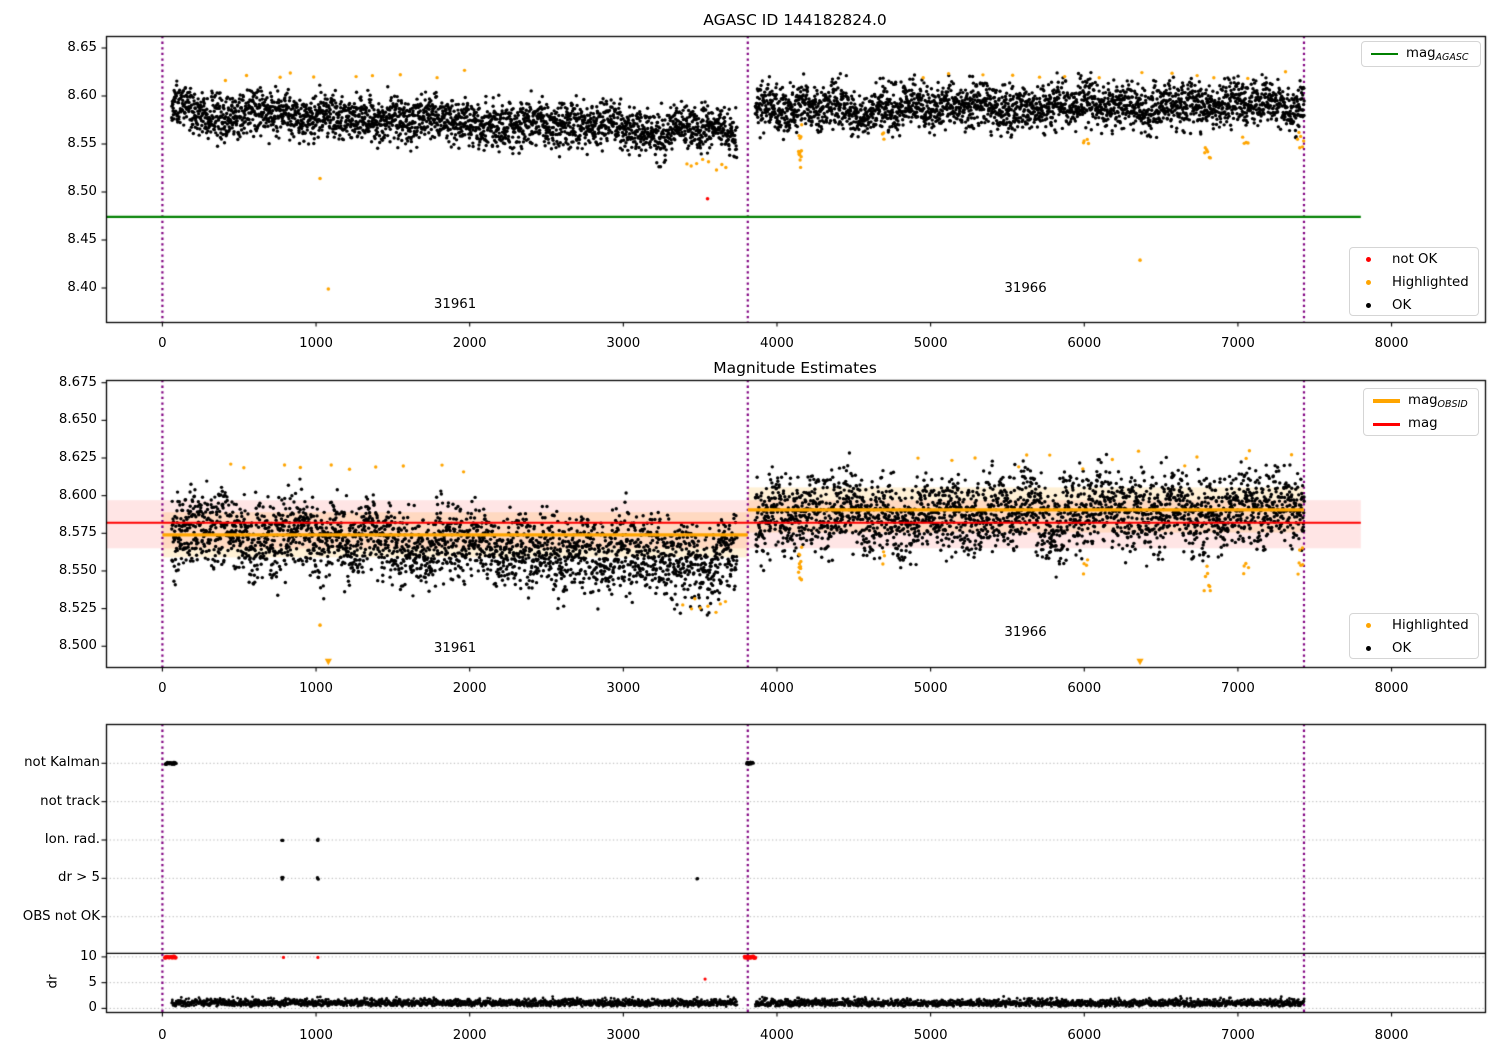 This screenshot has height=1050, width=1500. I want to click on flag-tick-label: not track, so click(70, 801).